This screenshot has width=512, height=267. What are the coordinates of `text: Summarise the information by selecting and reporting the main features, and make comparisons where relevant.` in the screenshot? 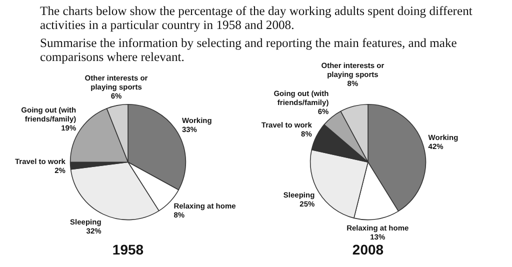 It's located at (248, 50).